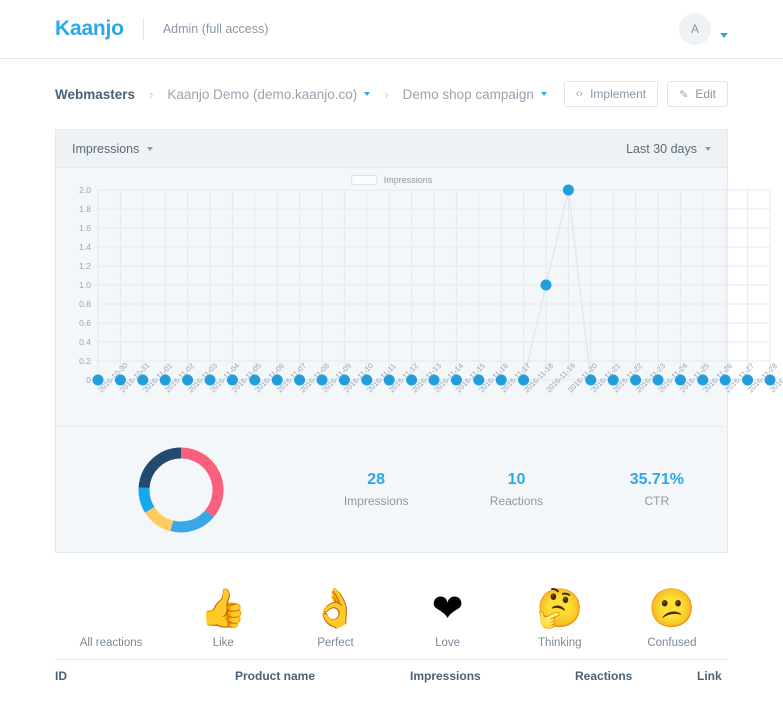 This screenshot has height=704, width=783. I want to click on reaction-filter-ok-hand-icon: 👌 Perfect, so click(335, 614).